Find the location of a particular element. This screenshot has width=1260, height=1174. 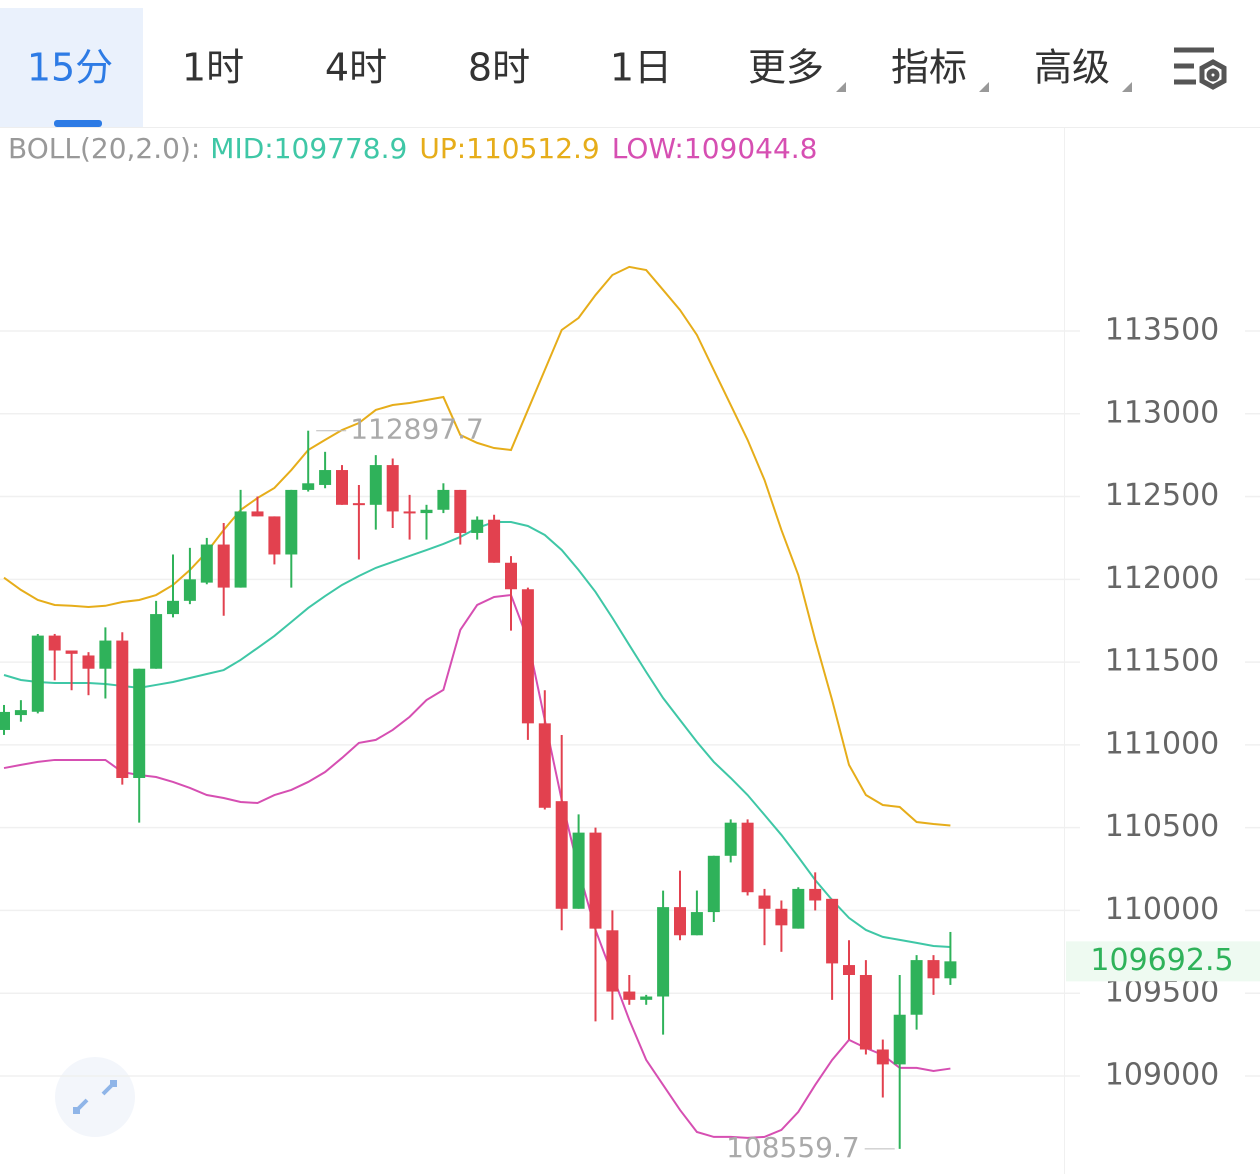

tab-bar is located at coordinates (630, 64).